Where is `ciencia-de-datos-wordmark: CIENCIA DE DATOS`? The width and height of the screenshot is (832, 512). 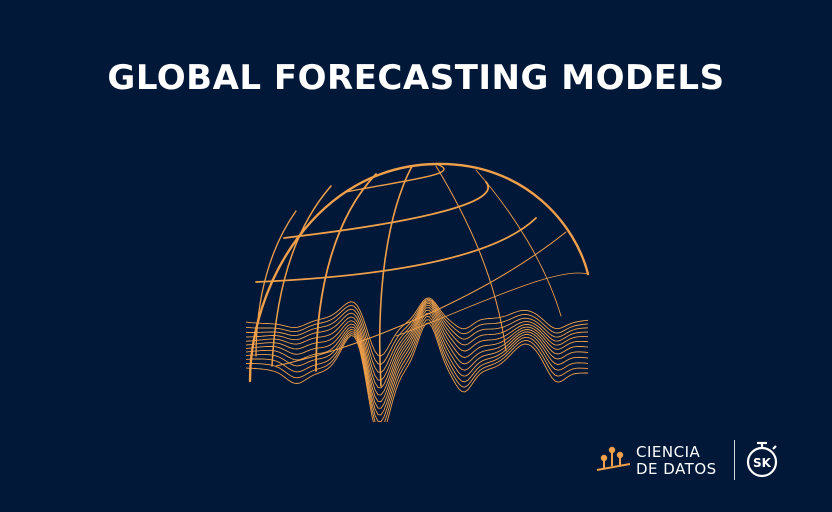
ciencia-de-datos-wordmark: CIENCIA DE DATOS is located at coordinates (676, 461).